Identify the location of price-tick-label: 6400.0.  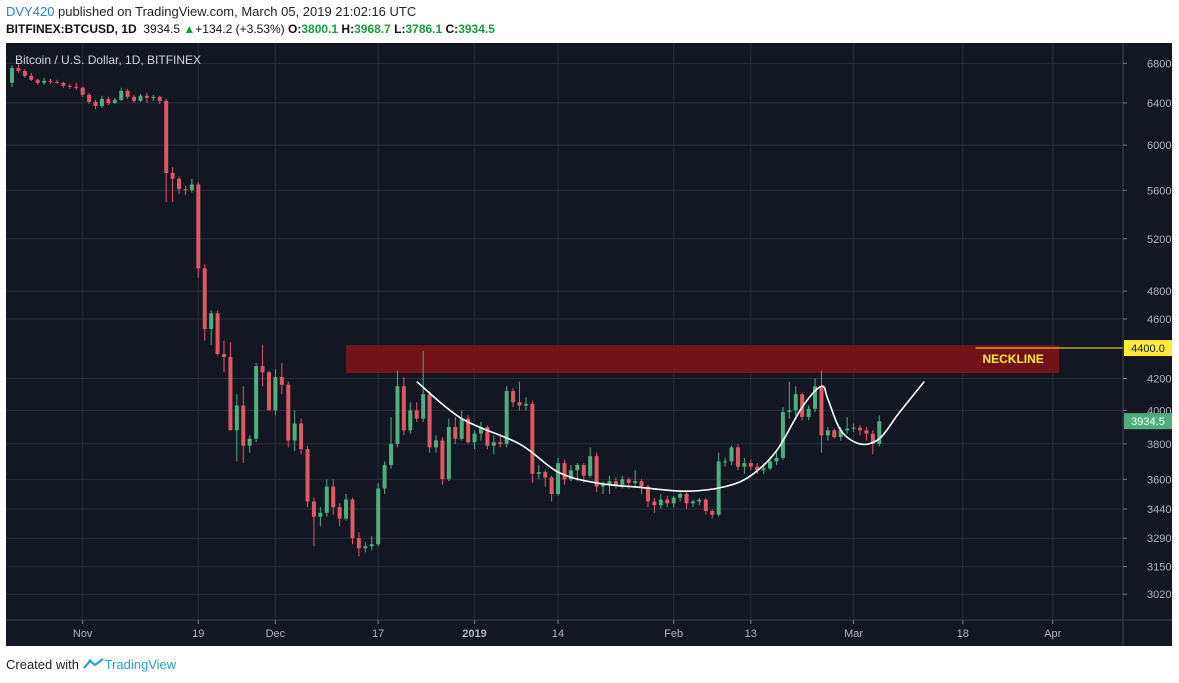
(1159, 104).